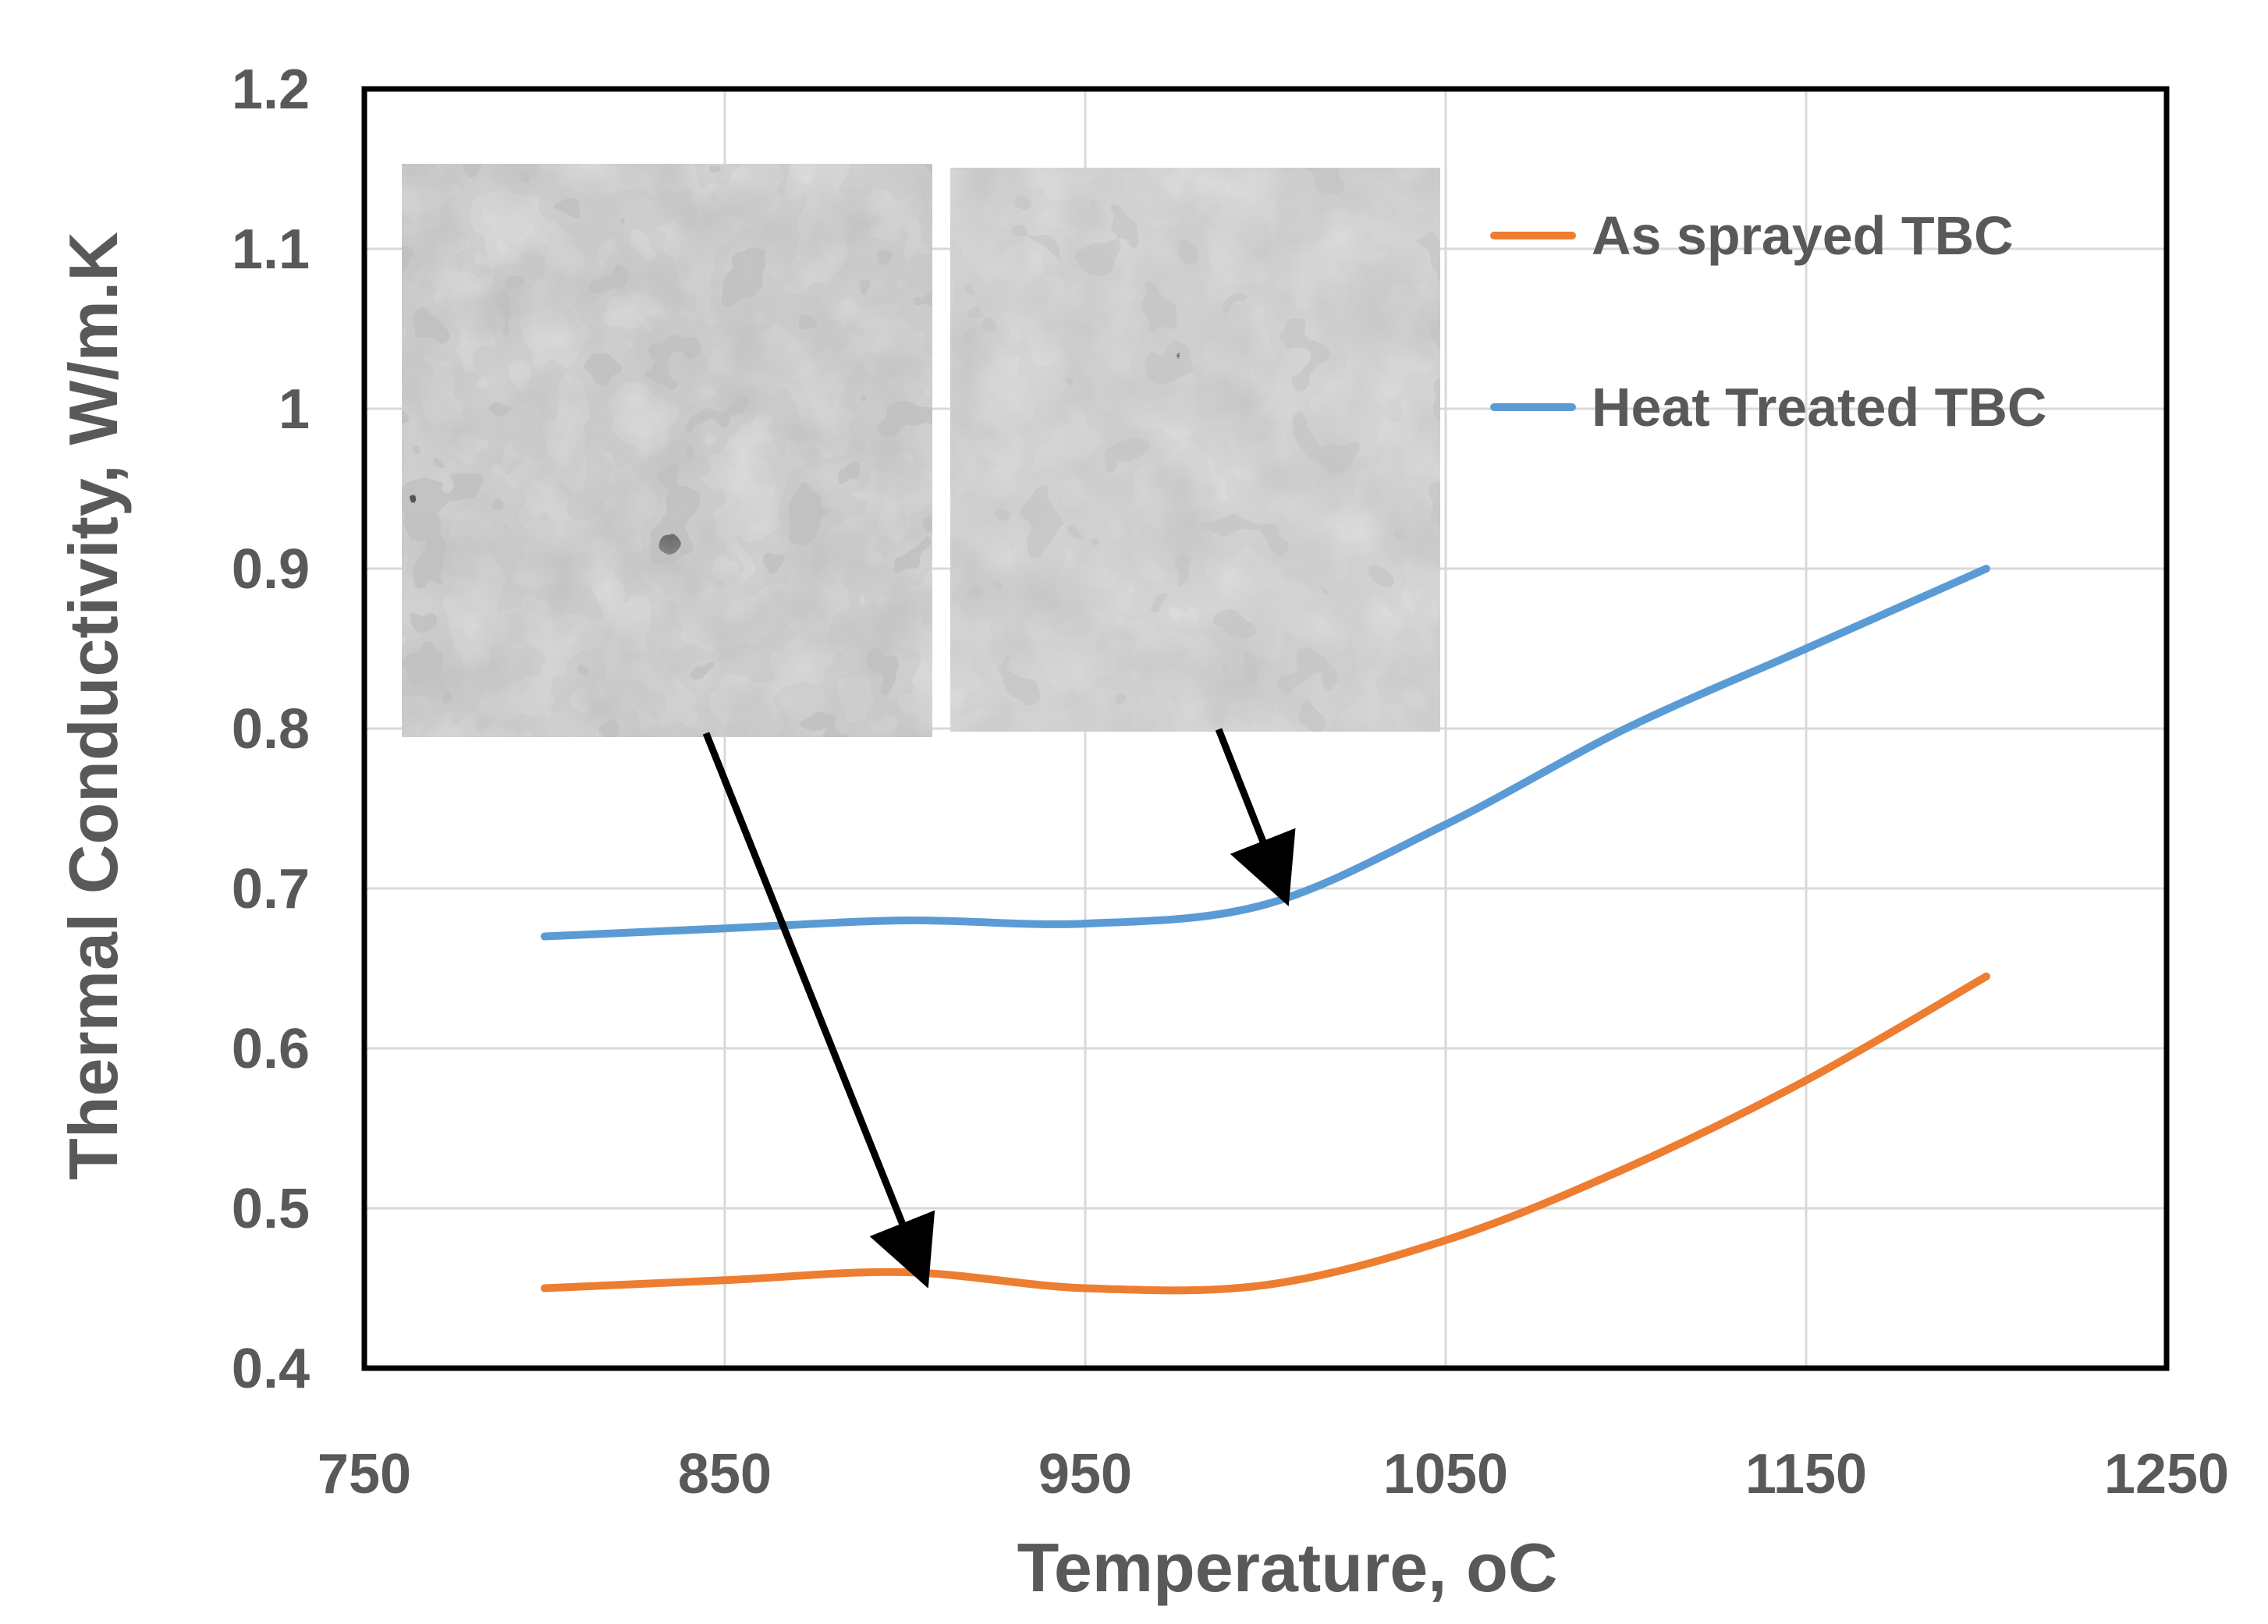 The image size is (2268, 1624). I want to click on x-tick-label: 1050, so click(1446, 1474).